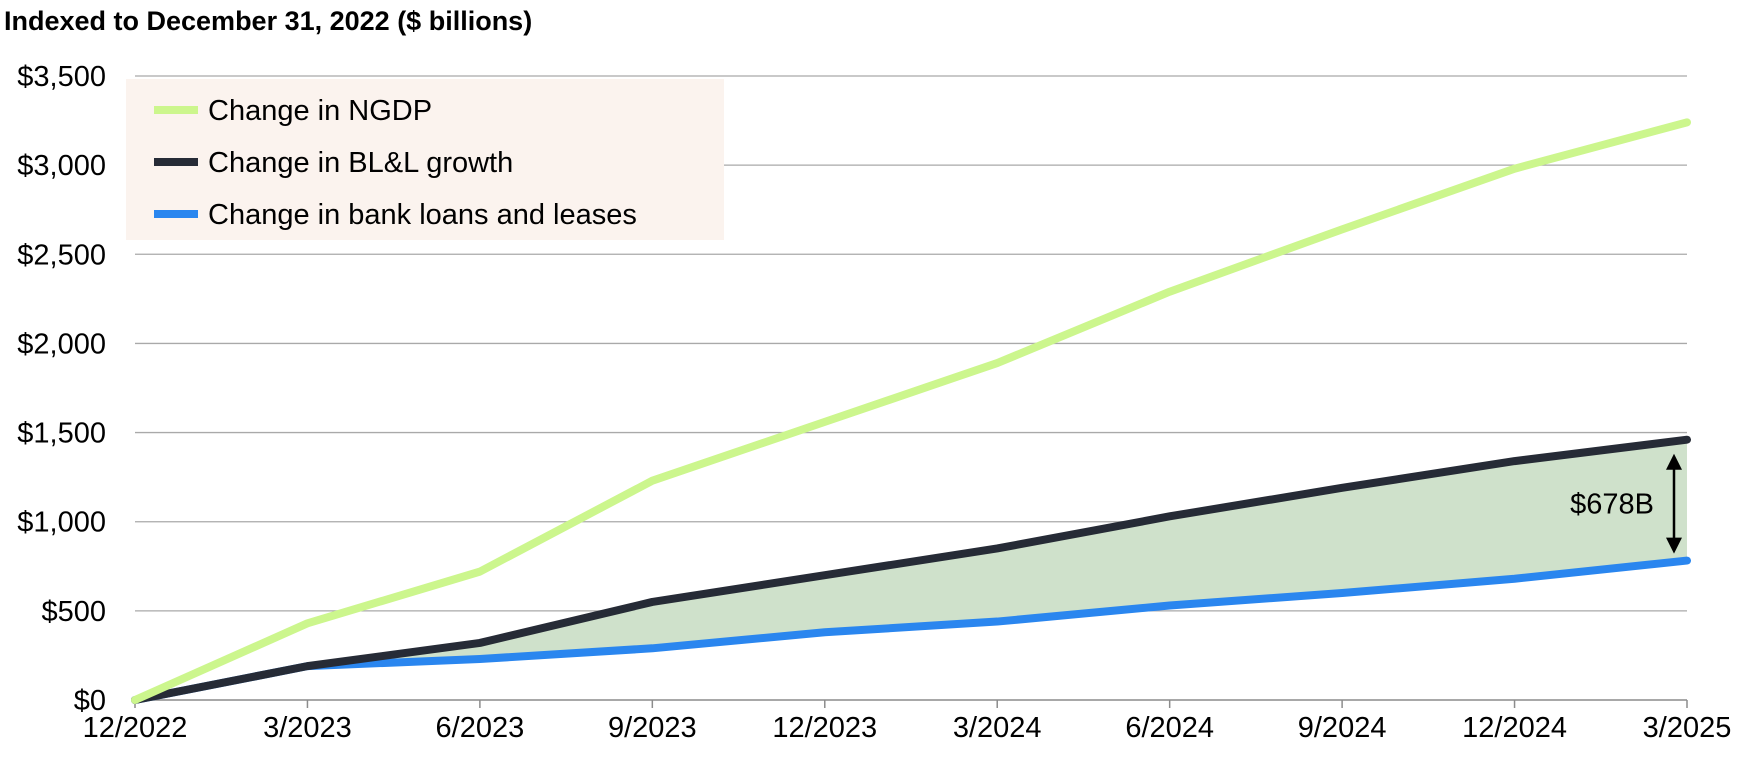 This screenshot has width=1760, height=765. What do you see at coordinates (61, 344) in the screenshot?
I see `y-tick-label: $2,000` at bounding box center [61, 344].